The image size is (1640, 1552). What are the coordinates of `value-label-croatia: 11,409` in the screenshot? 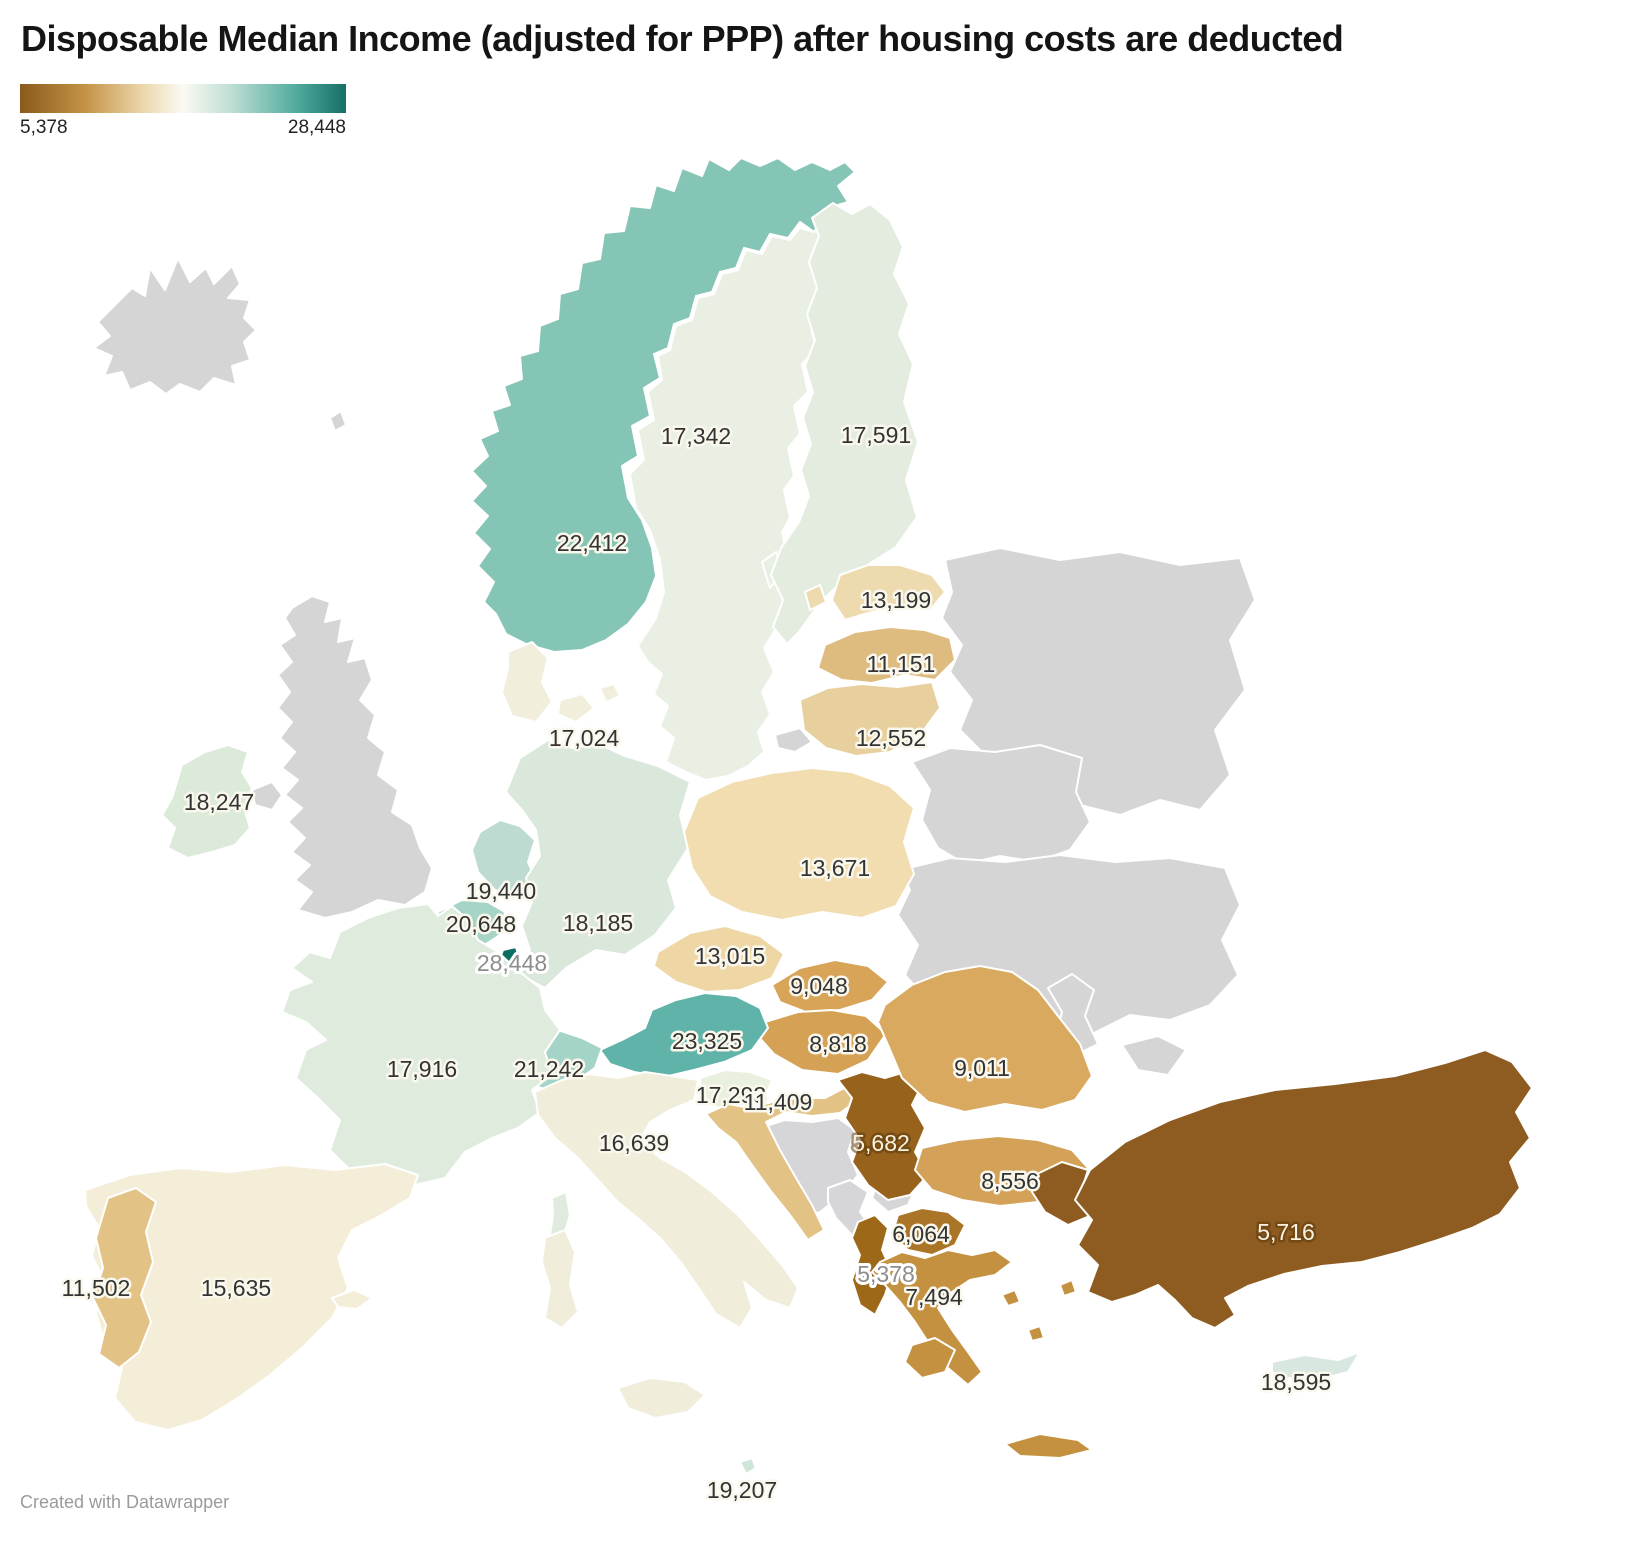 It's located at (778, 1102).